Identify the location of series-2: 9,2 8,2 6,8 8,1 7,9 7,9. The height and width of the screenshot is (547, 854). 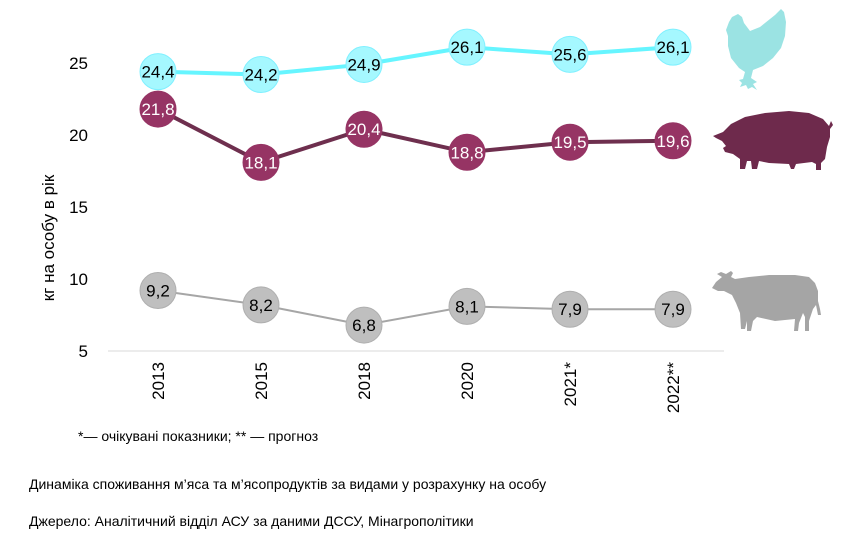
(415, 308).